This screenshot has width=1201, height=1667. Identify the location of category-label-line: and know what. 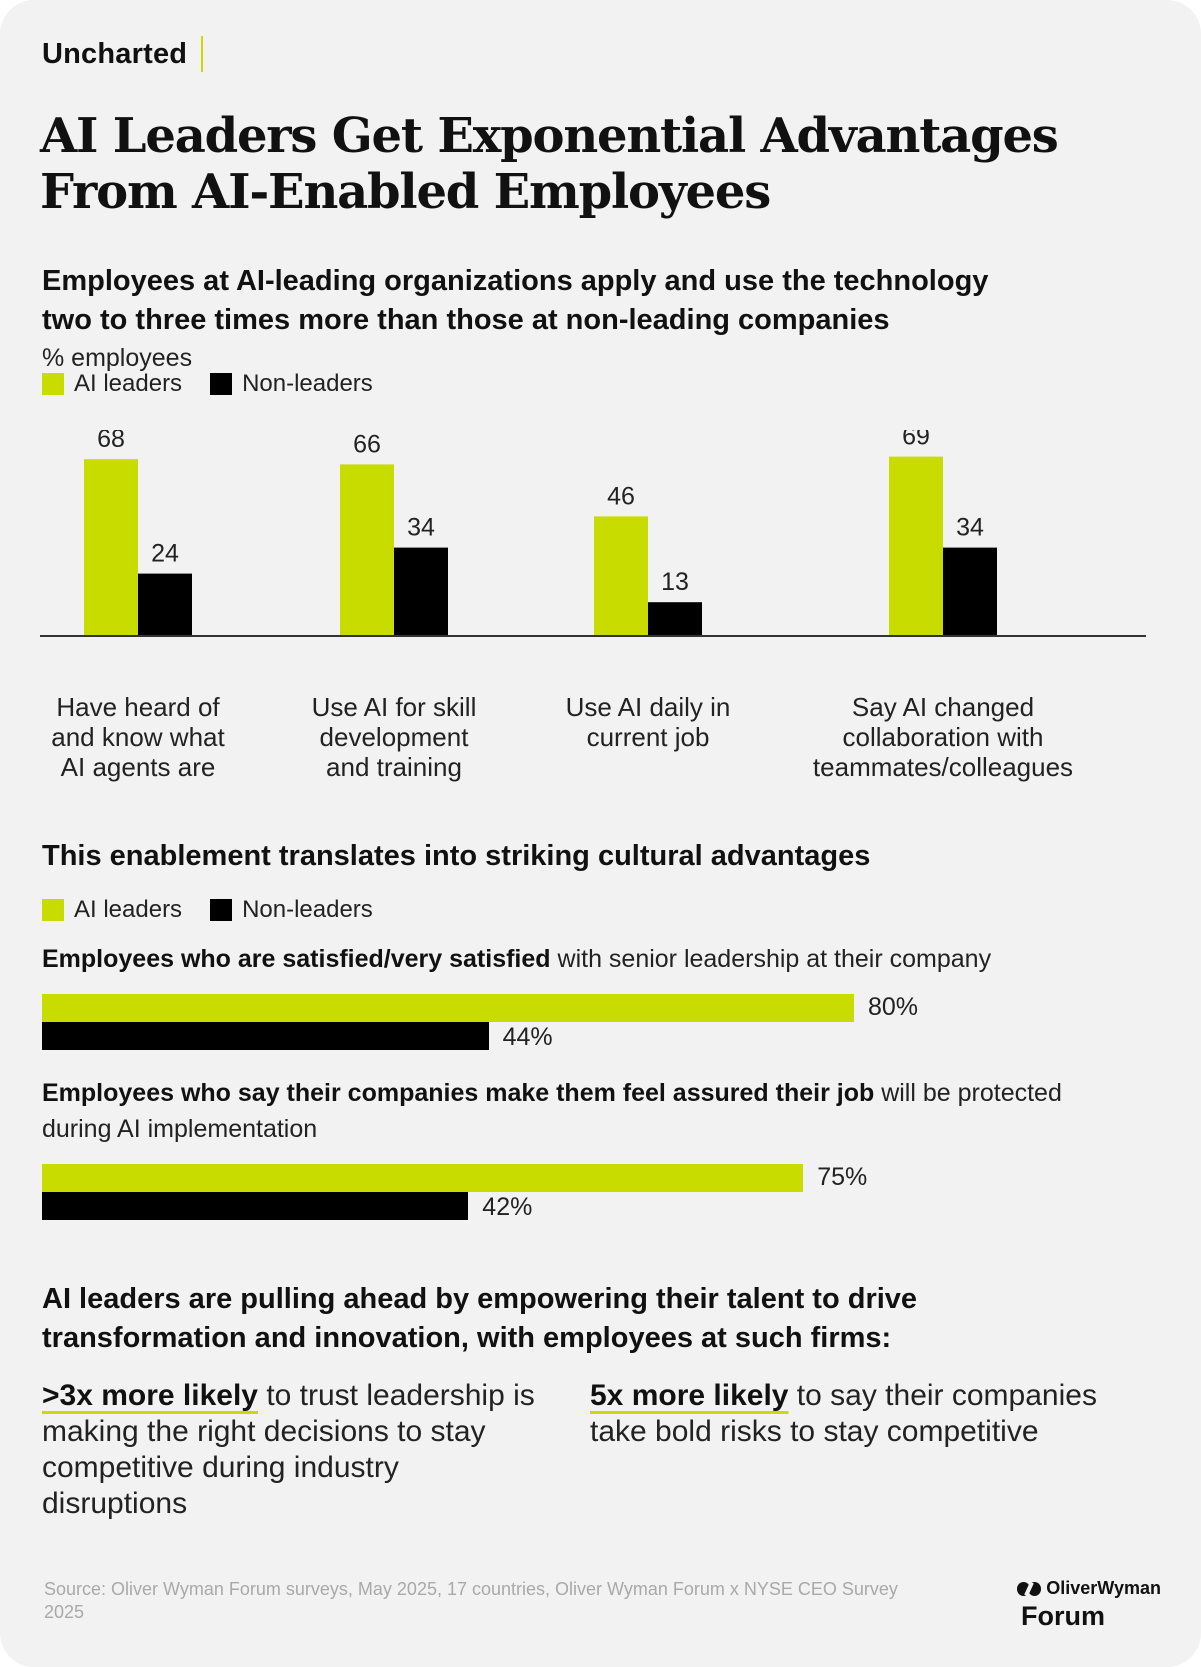
(138, 737).